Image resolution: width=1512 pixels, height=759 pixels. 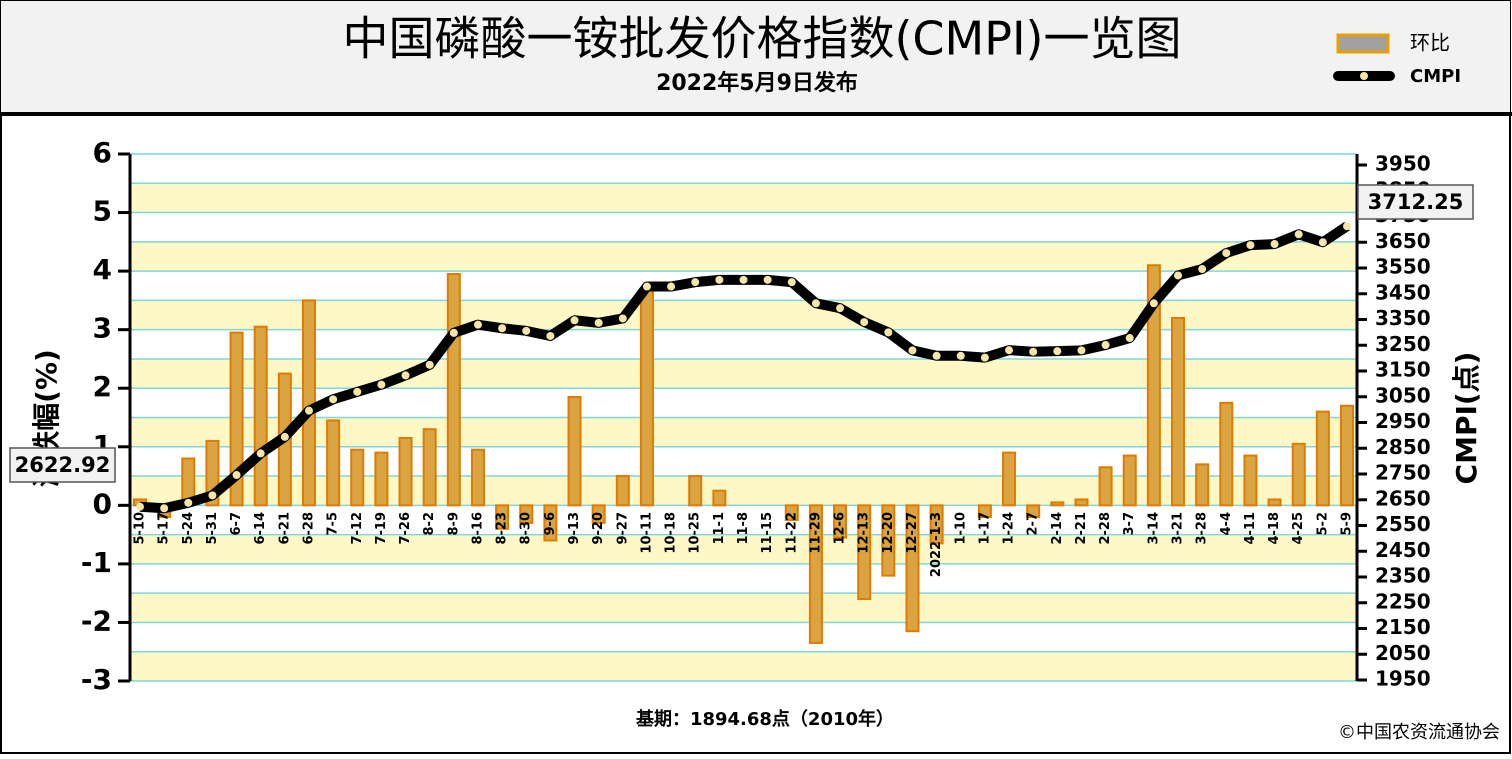 What do you see at coordinates (622, 528) in the screenshot?
I see `x-tick-label: 9-27` at bounding box center [622, 528].